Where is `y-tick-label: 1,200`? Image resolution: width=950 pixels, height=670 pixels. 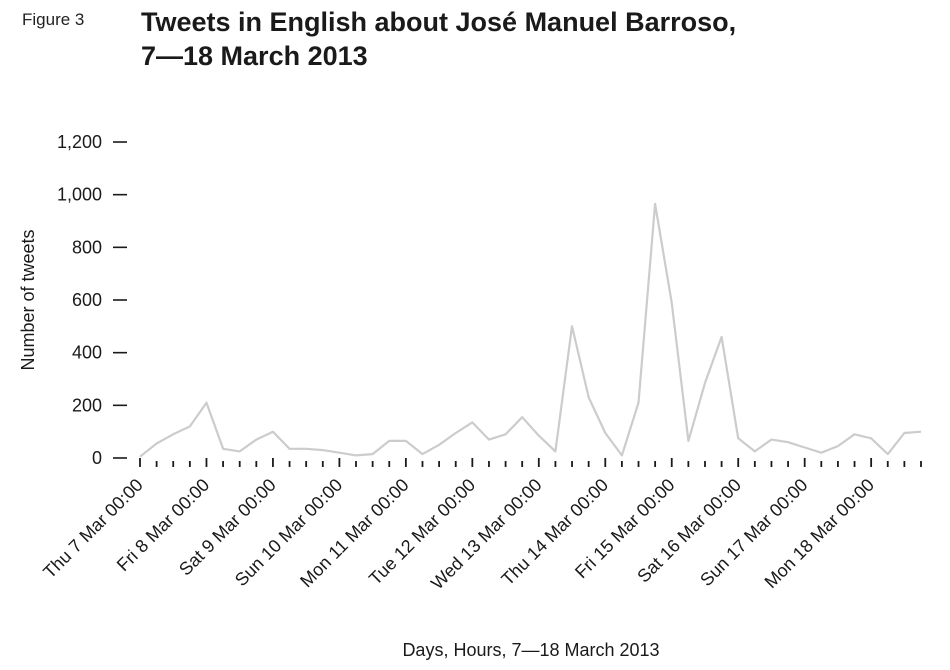
y-tick-label: 1,200 is located at coordinates (79, 142).